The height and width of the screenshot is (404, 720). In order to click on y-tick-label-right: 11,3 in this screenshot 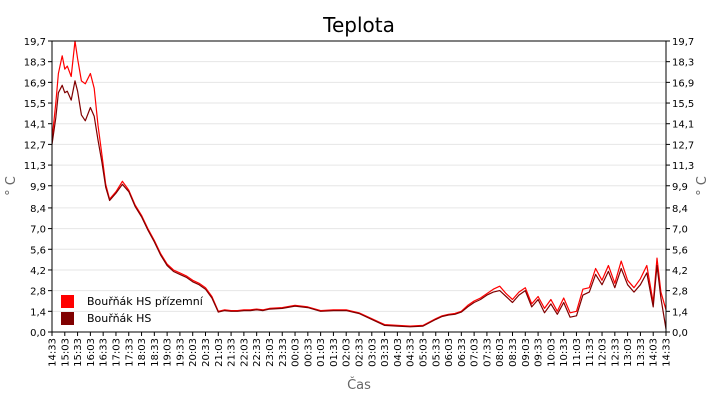, I will do `click(683, 166)`.